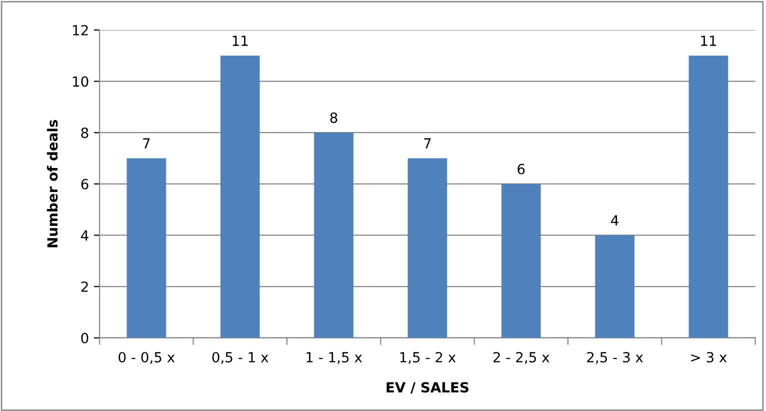 The width and height of the screenshot is (766, 411). Describe the element at coordinates (615, 358) in the screenshot. I see `x-tick-label: 2,5 - 3 x` at that location.